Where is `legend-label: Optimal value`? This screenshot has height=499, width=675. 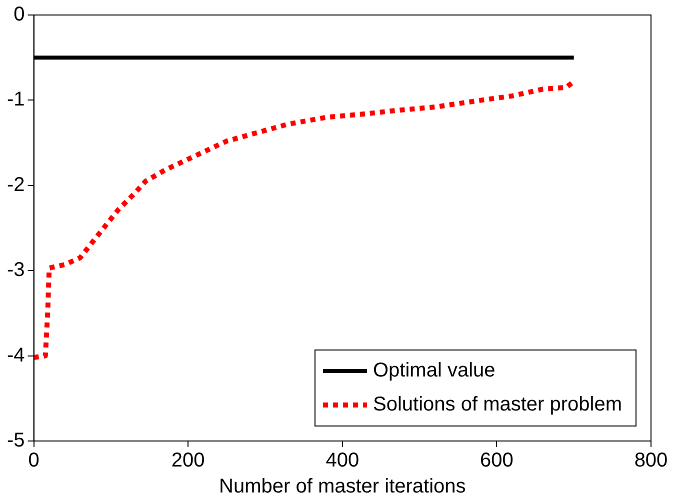
legend-label: Optimal value is located at coordinates (434, 371).